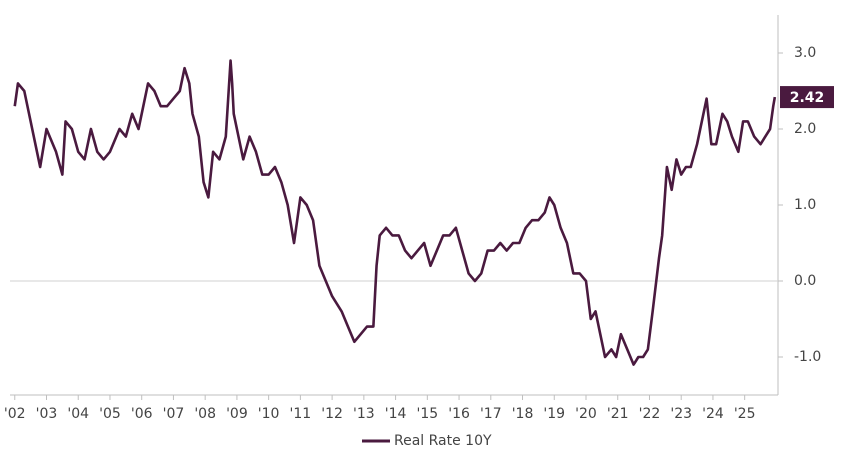 The image size is (844, 455). What do you see at coordinates (745, 414) in the screenshot?
I see `x-tick-label: '25` at bounding box center [745, 414].